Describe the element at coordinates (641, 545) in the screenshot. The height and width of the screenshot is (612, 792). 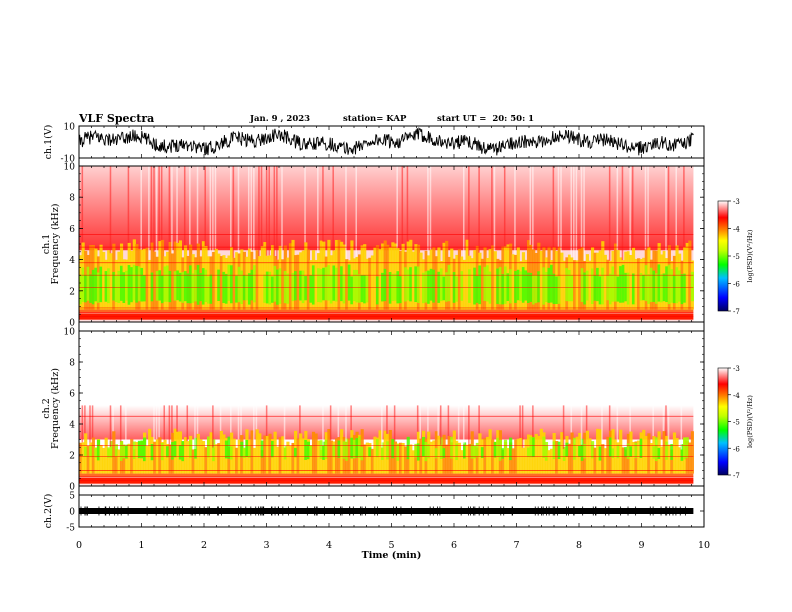
I see `x-tick-label: 9` at that location.